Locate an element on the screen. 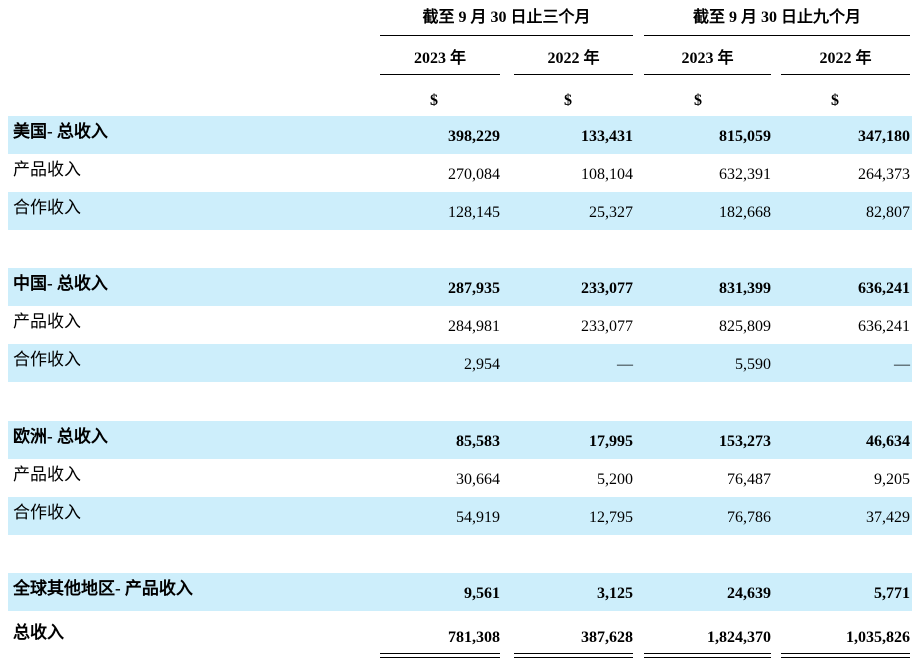  cell-value: 153,273 is located at coordinates (745, 441).